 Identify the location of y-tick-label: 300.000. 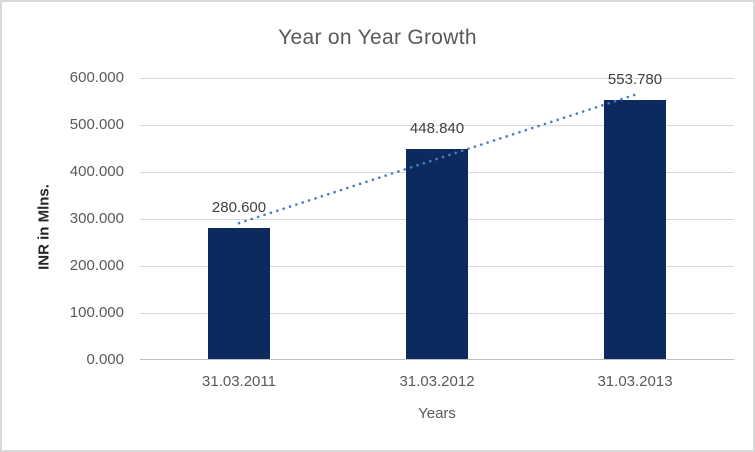
(96, 218).